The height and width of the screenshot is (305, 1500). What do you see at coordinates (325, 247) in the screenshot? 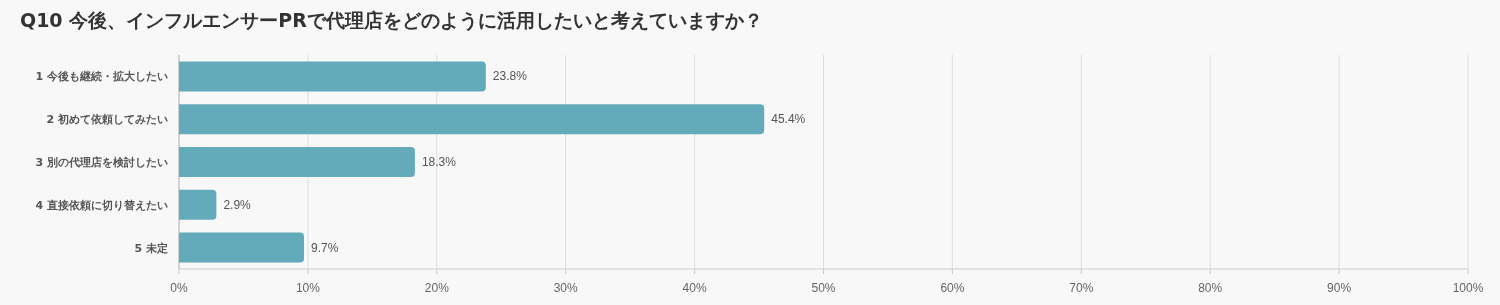
I see `data-label: 9.7%` at bounding box center [325, 247].